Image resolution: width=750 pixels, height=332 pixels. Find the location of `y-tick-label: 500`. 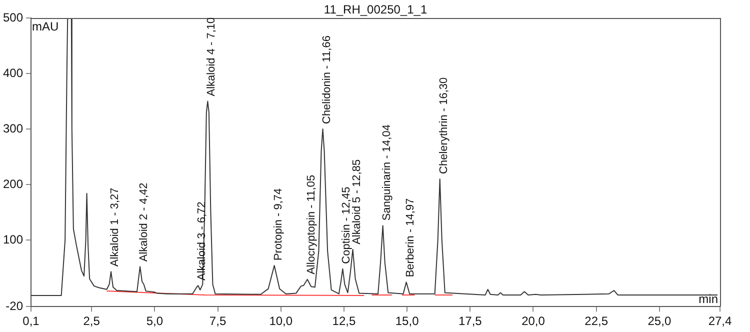

y-tick-label: 500 is located at coordinates (13, 17).